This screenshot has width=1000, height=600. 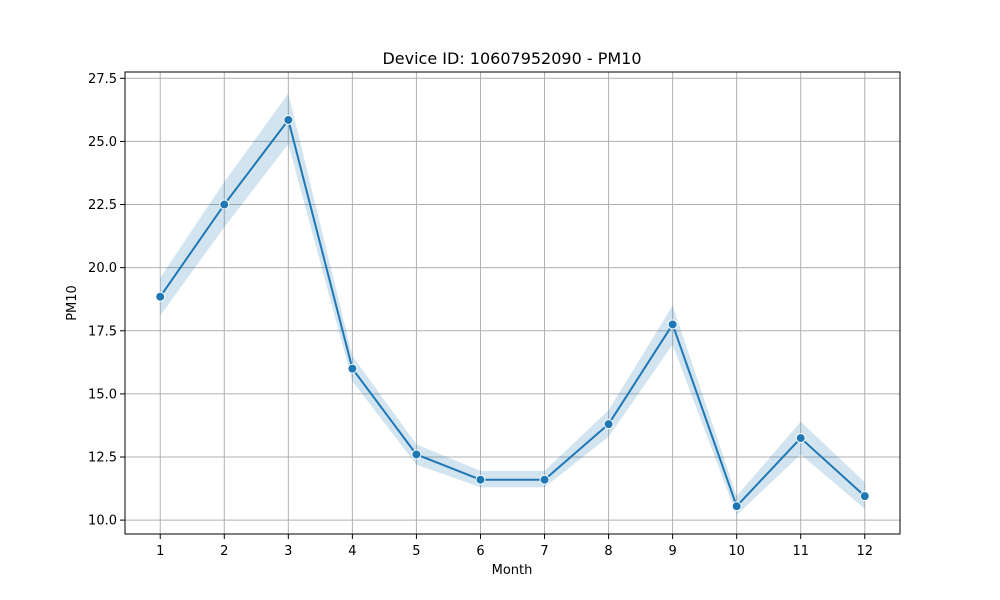 What do you see at coordinates (288, 551) in the screenshot?
I see `x-tick-label: 3` at bounding box center [288, 551].